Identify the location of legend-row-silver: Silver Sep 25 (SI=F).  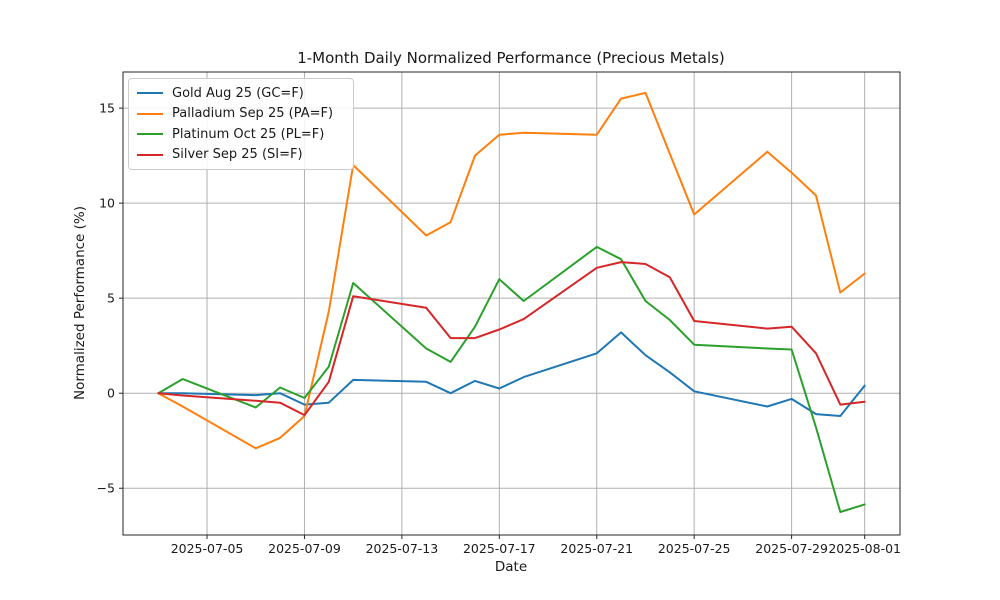
(241, 155).